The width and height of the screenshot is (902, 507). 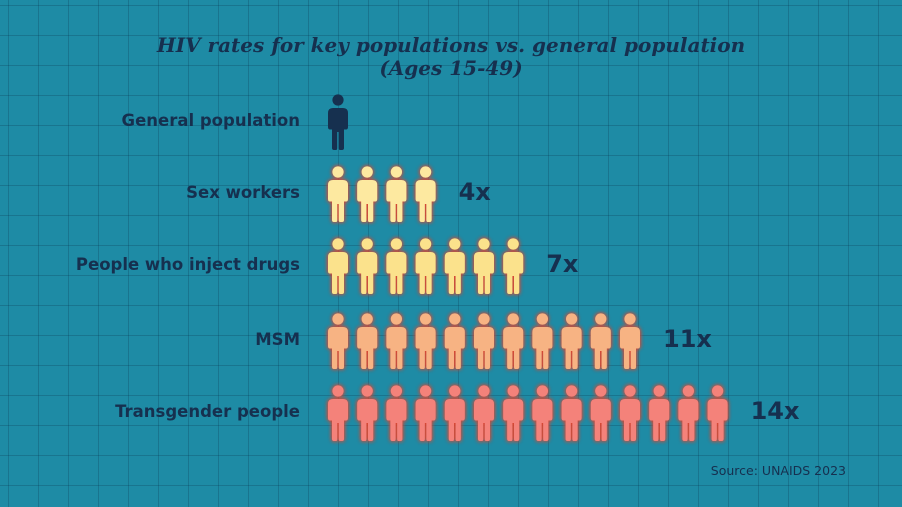 What do you see at coordinates (562, 264) in the screenshot?
I see `multiplier-label: 7x` at bounding box center [562, 264].